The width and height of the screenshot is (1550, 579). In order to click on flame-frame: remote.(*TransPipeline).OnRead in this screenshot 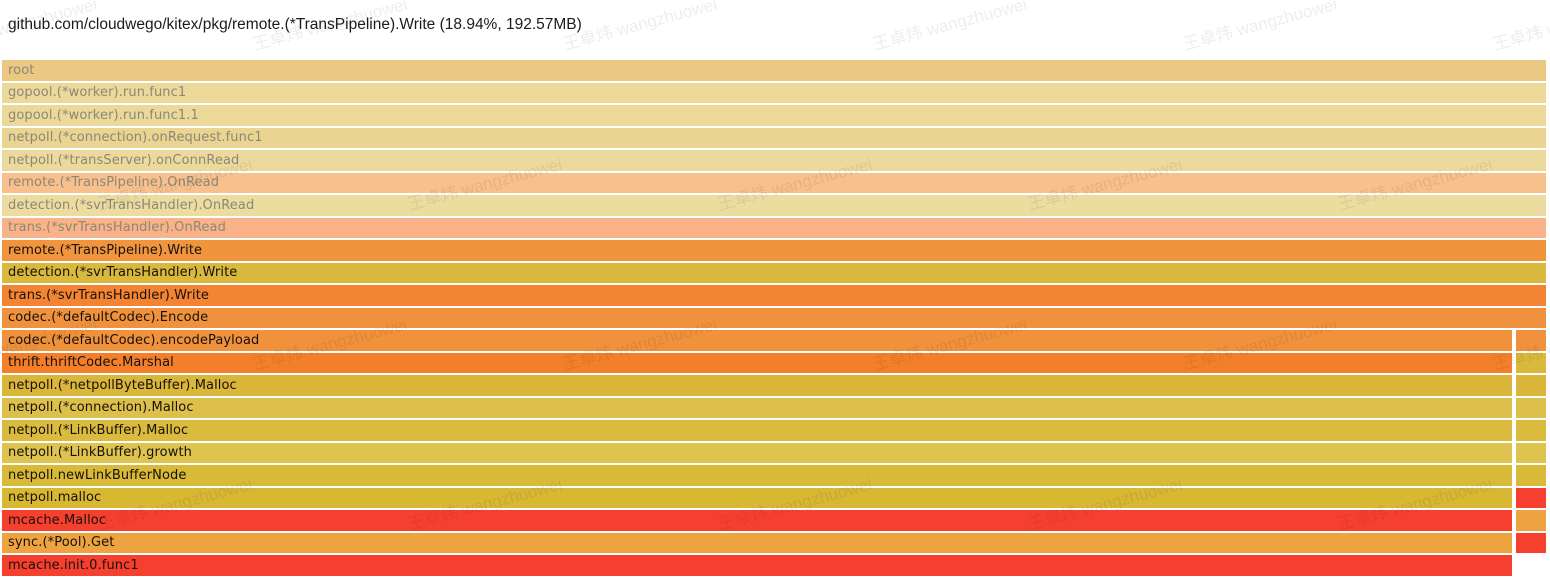, I will do `click(774, 182)`.